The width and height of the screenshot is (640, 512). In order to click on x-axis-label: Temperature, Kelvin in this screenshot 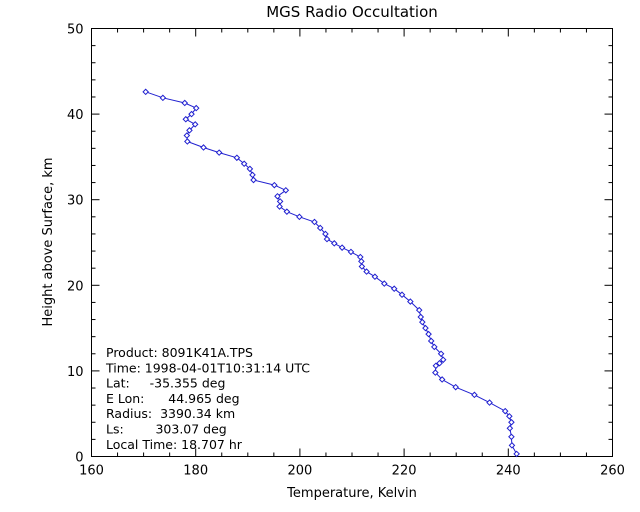, I will do `click(351, 493)`.